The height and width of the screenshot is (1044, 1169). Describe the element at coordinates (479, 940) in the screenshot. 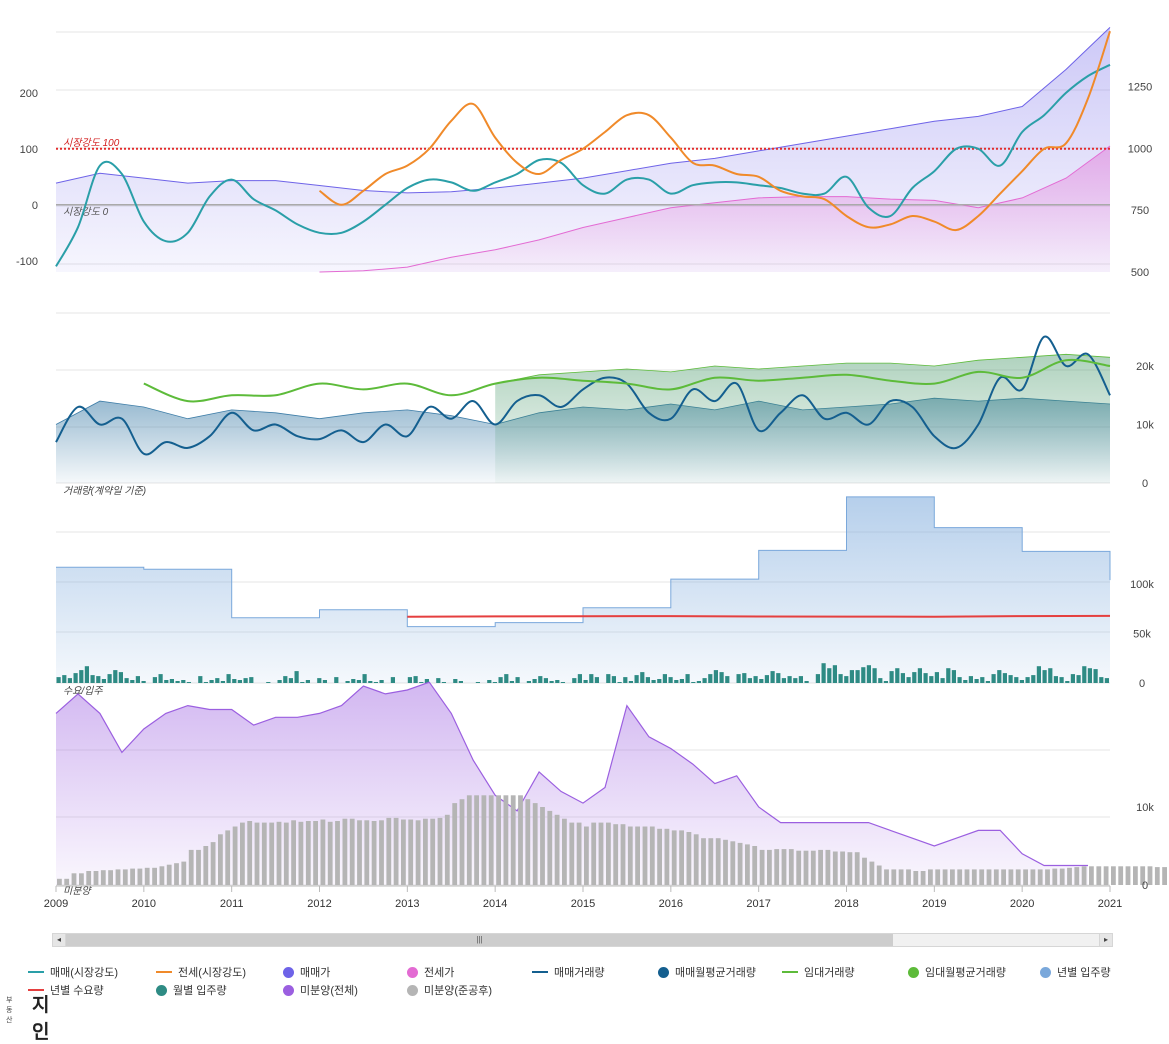

I see `scrollbar-thumb: |||` at that location.